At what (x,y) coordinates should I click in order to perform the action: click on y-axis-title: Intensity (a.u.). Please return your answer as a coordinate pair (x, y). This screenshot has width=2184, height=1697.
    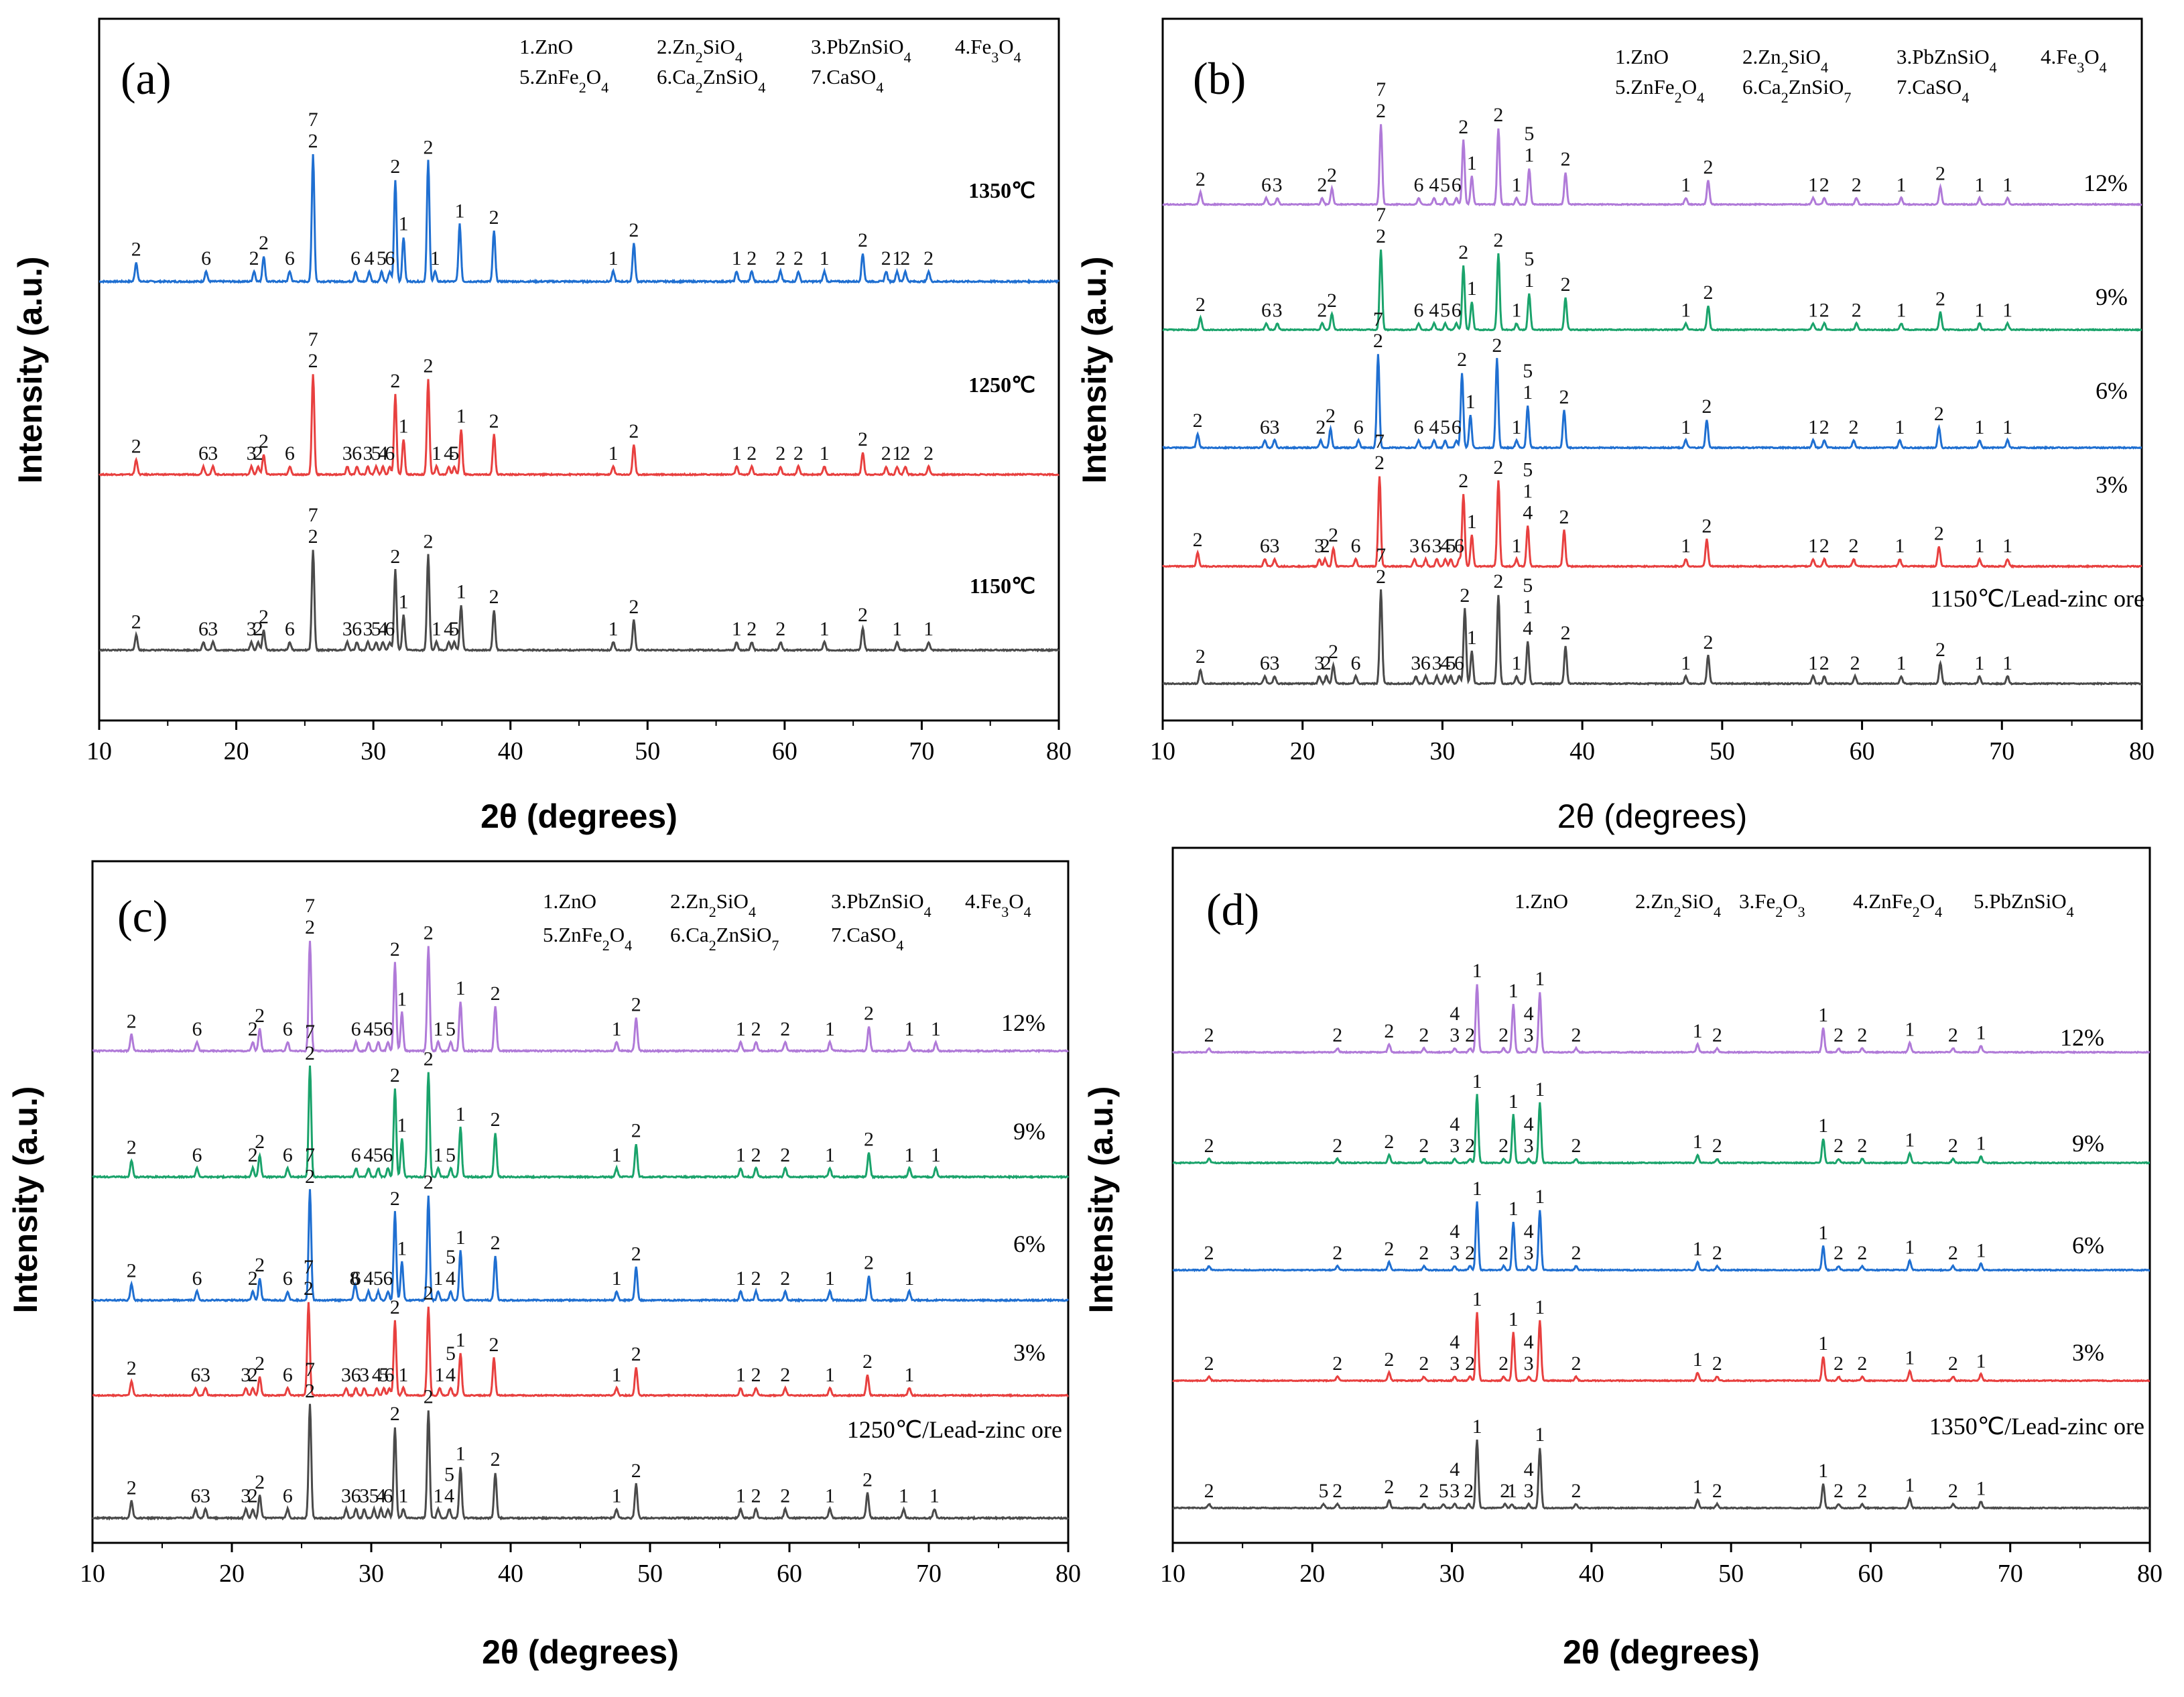
    Looking at the image, I should click on (26, 1200).